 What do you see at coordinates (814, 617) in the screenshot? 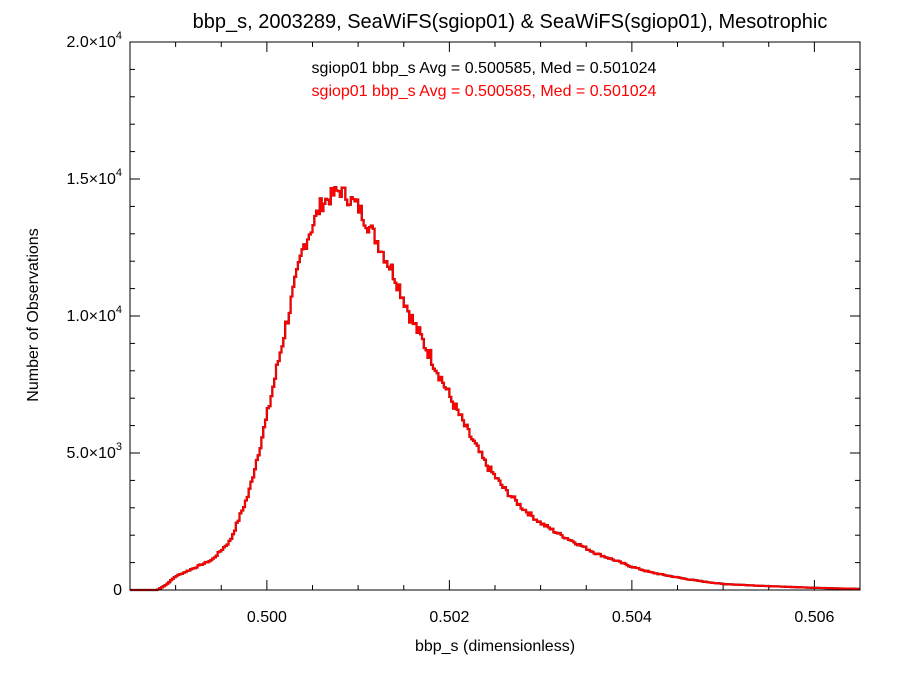
I see `x-tick-label: 0.506` at bounding box center [814, 617].